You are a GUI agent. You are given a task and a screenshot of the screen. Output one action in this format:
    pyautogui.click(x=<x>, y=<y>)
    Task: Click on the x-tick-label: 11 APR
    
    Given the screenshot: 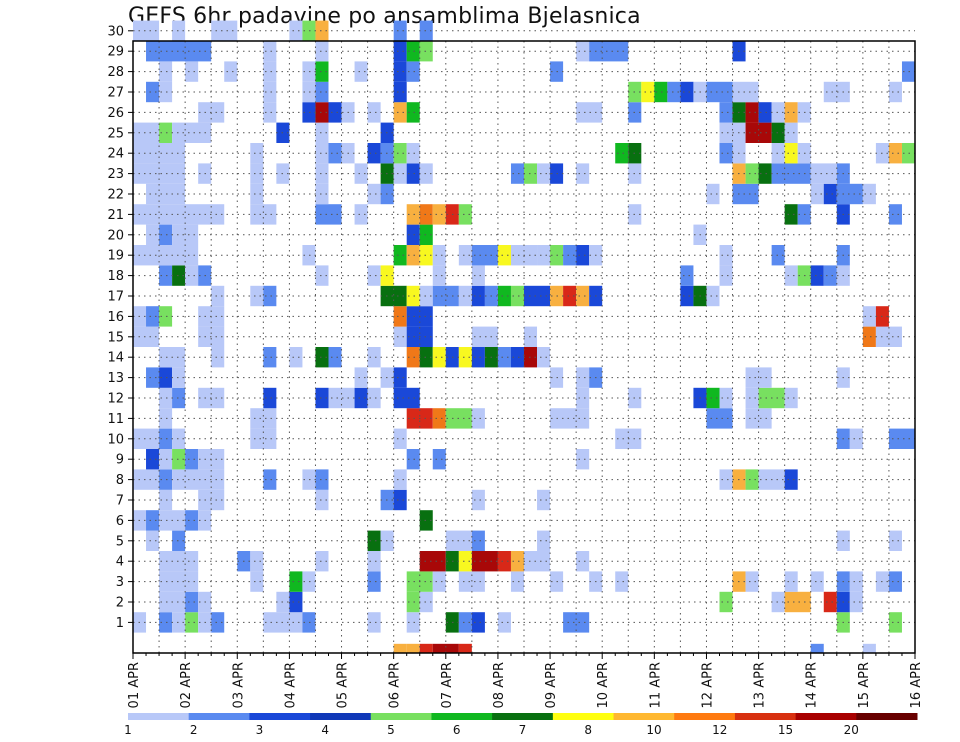 What is the action you would take?
    pyautogui.click(x=655, y=685)
    